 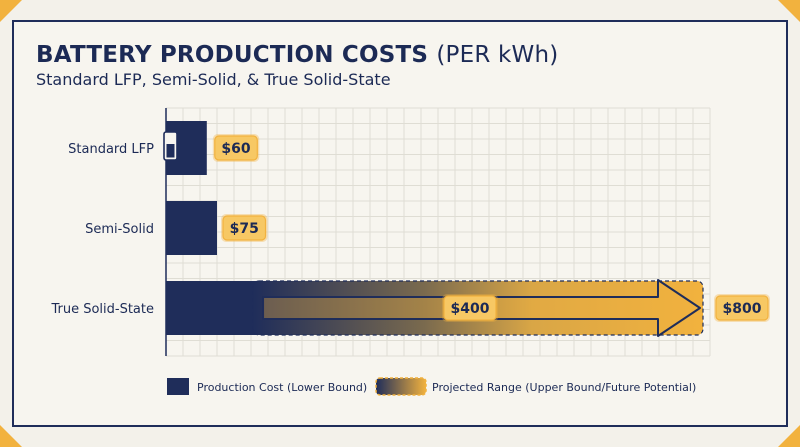 What do you see at coordinates (119, 229) in the screenshot?
I see `category-label: Semi-Solid` at bounding box center [119, 229].